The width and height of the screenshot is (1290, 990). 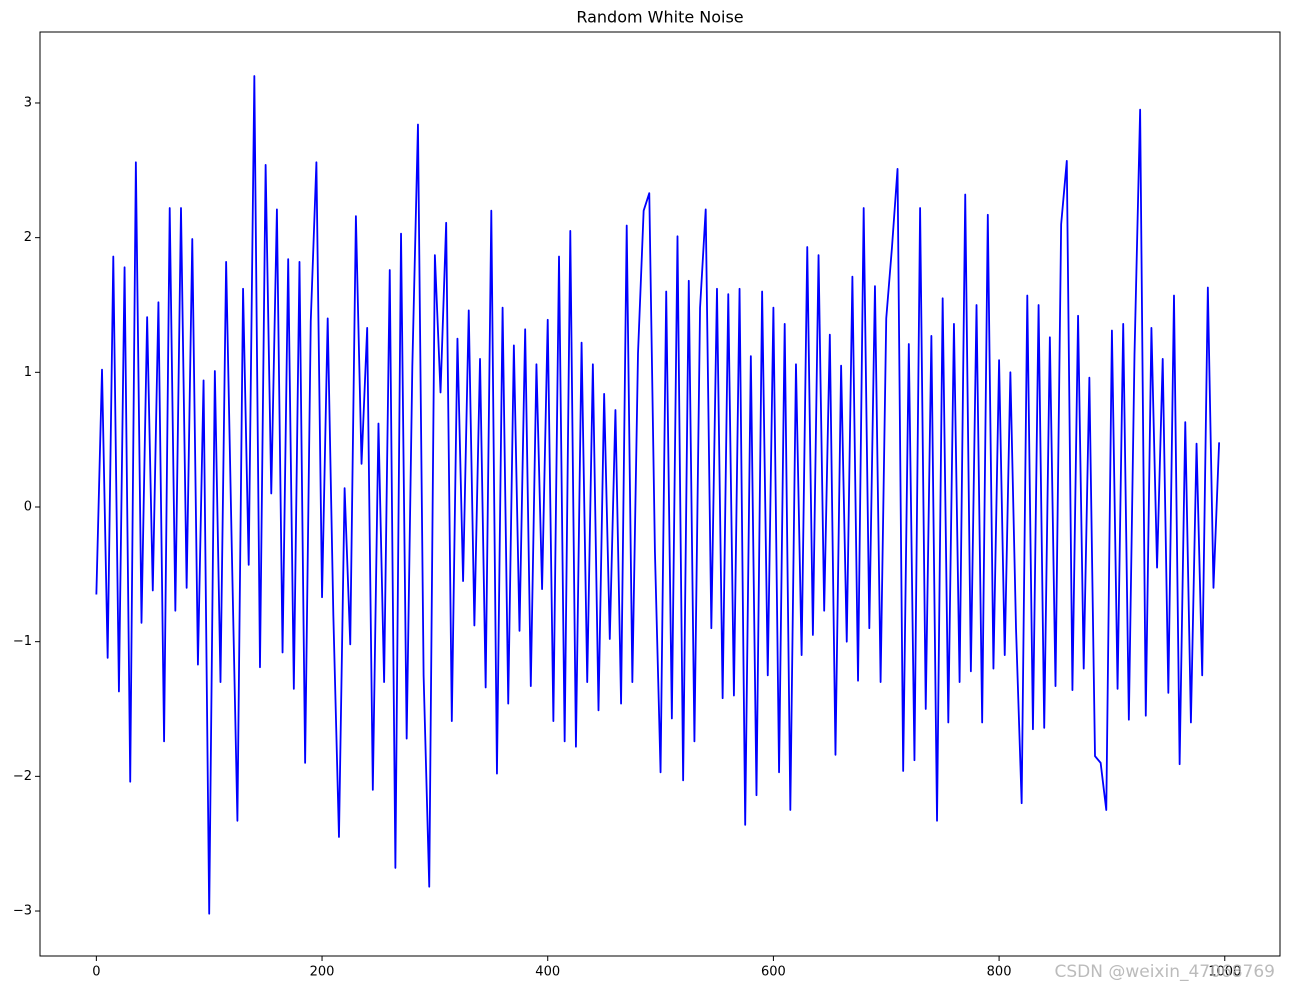 I want to click on x-tick-label: 200, so click(x=322, y=972).